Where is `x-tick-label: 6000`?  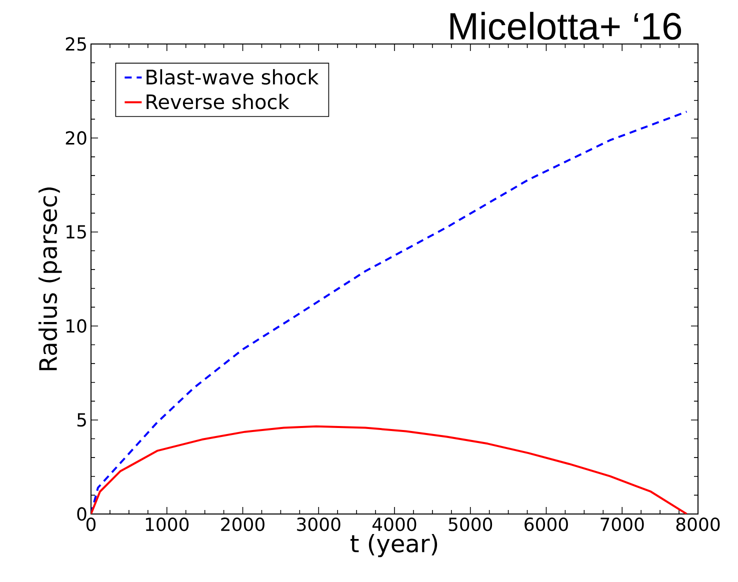 x-tick-label: 6000 is located at coordinates (546, 525).